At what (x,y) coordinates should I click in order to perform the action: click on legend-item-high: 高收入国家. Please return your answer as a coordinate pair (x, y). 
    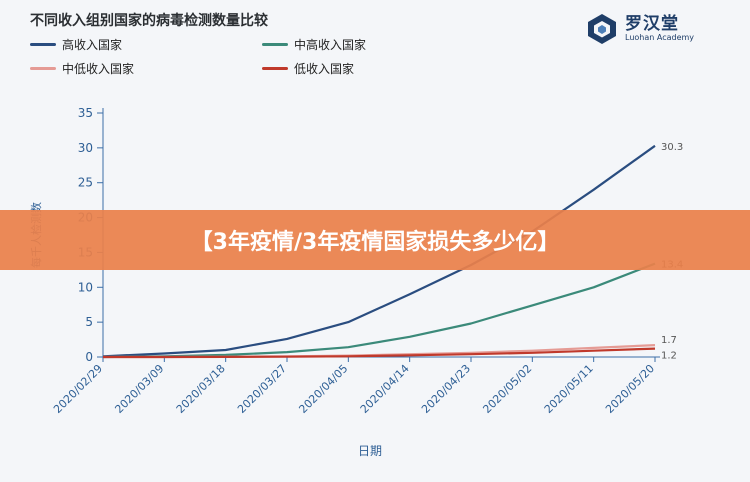
    Looking at the image, I should click on (76, 44).